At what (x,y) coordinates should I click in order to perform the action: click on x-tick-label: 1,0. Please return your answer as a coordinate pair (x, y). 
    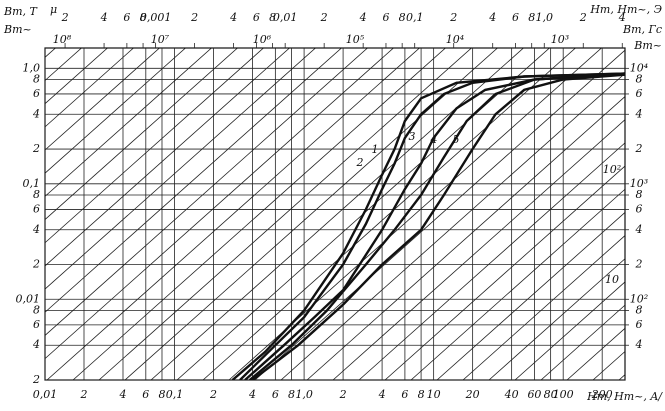
    Looking at the image, I should click on (304, 394).